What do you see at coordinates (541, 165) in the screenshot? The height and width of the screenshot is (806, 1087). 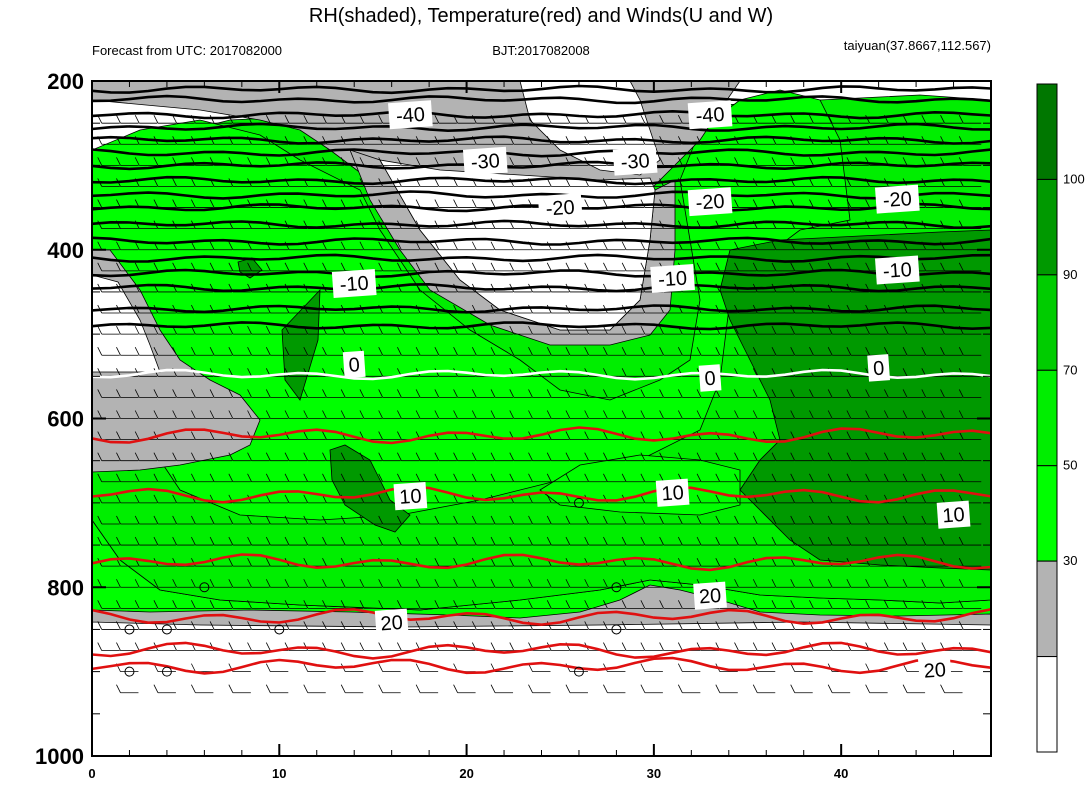 I see `isotherm-black` at bounding box center [541, 165].